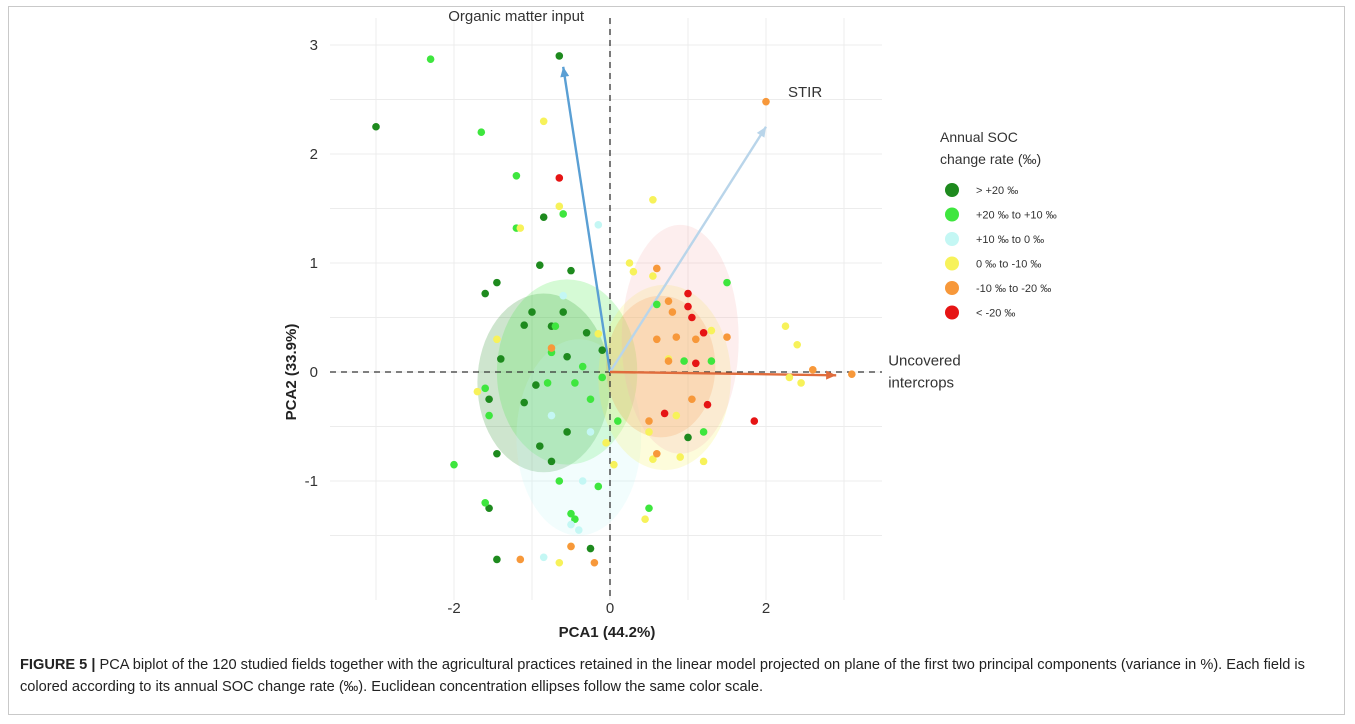  I want to click on y-tick-label: 1, so click(314, 263).